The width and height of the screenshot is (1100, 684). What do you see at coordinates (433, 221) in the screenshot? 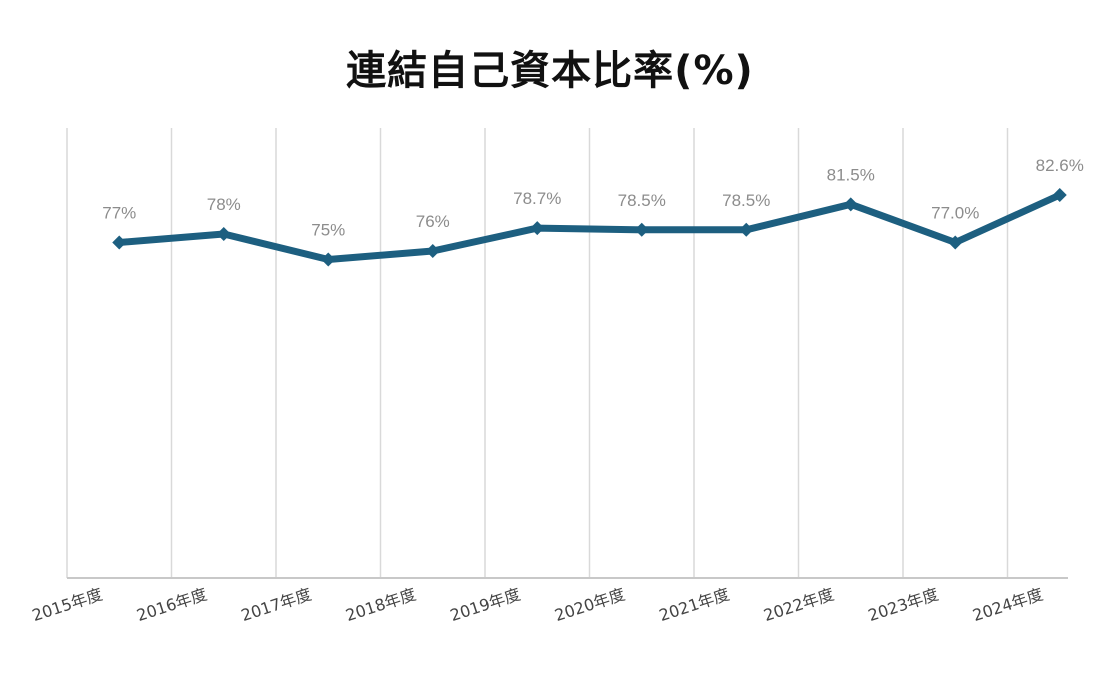
I see `data-label: 76%` at bounding box center [433, 221].